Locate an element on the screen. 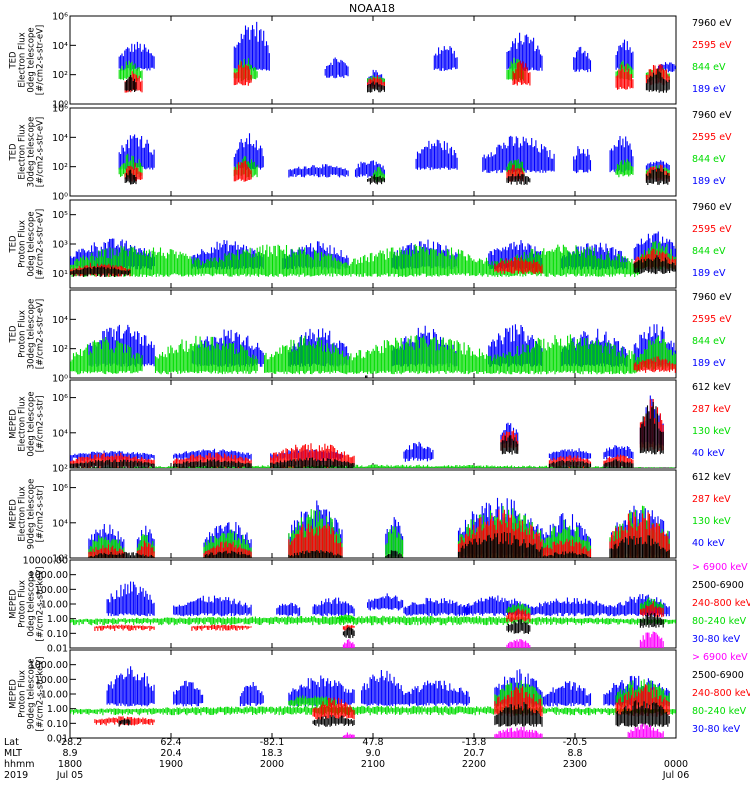 This screenshot has width=750, height=804. footer-mlt: 8.8 is located at coordinates (574, 753).